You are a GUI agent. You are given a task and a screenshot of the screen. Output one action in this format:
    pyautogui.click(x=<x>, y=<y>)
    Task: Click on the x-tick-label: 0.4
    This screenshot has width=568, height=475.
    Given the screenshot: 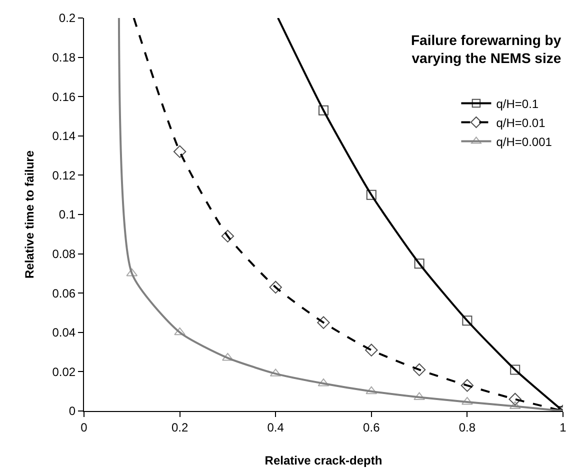 What is the action you would take?
    pyautogui.click(x=275, y=427)
    